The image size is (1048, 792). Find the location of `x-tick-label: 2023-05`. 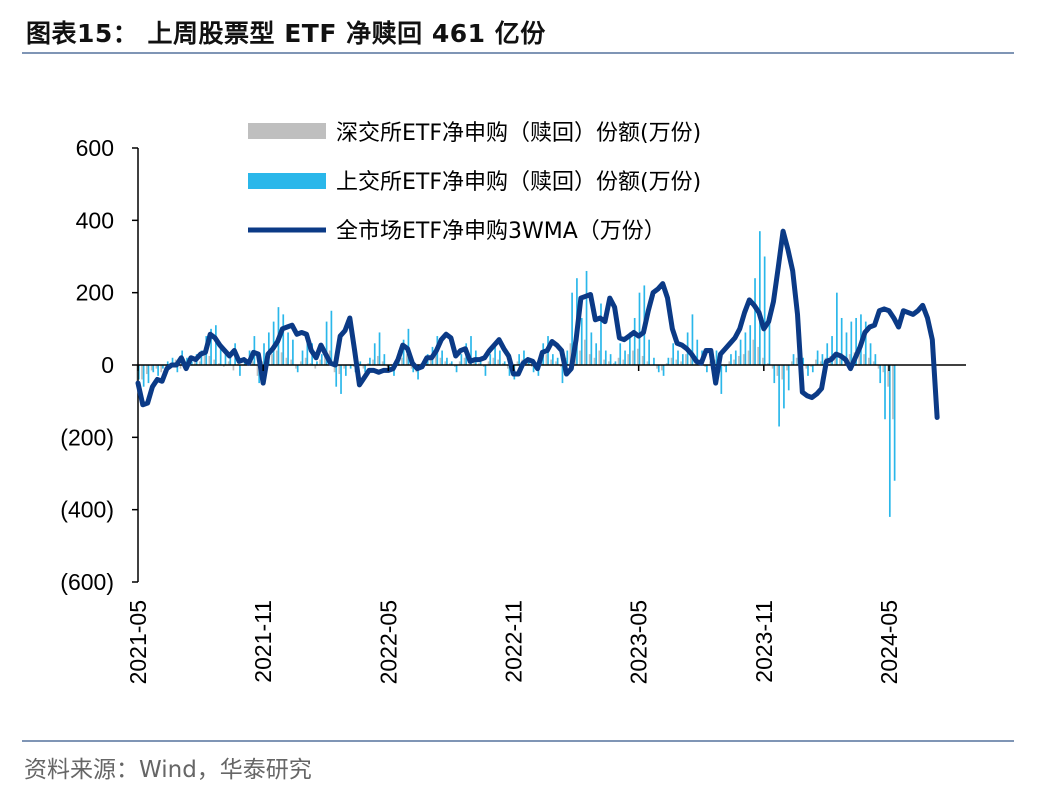

x-tick-label: 2023-05 is located at coordinates (639, 642).